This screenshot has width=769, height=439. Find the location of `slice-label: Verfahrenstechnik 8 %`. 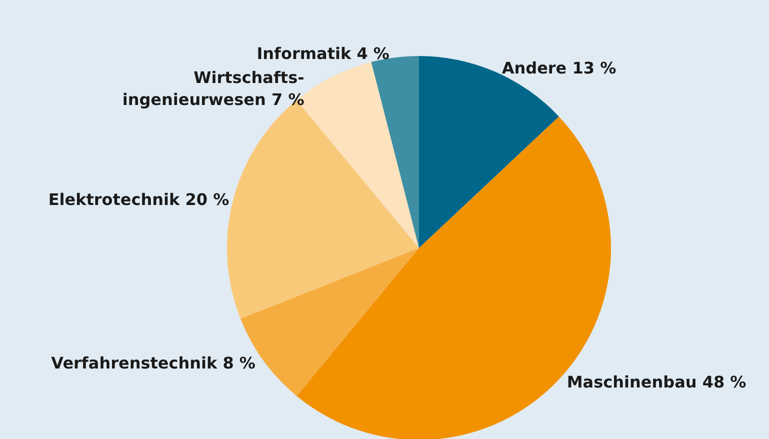

slice-label: Verfahrenstechnik 8 % is located at coordinates (153, 363).